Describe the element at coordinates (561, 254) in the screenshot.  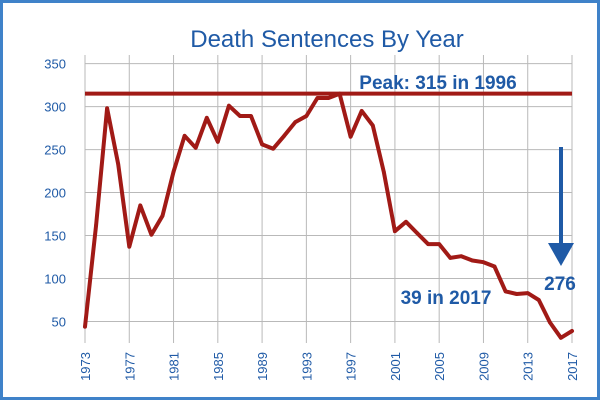
I see `arrow-head` at that location.